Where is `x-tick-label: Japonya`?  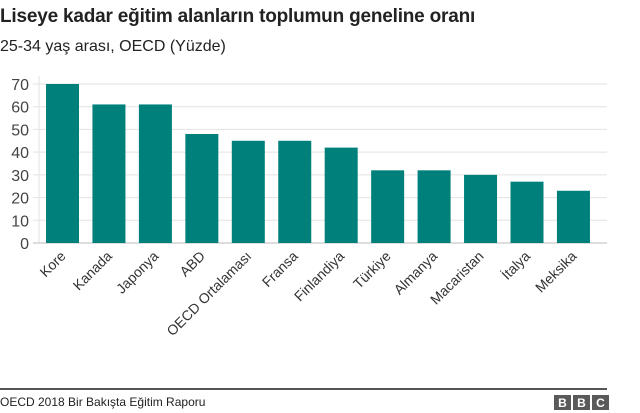
x-tick-label: Japonya is located at coordinates (137, 272).